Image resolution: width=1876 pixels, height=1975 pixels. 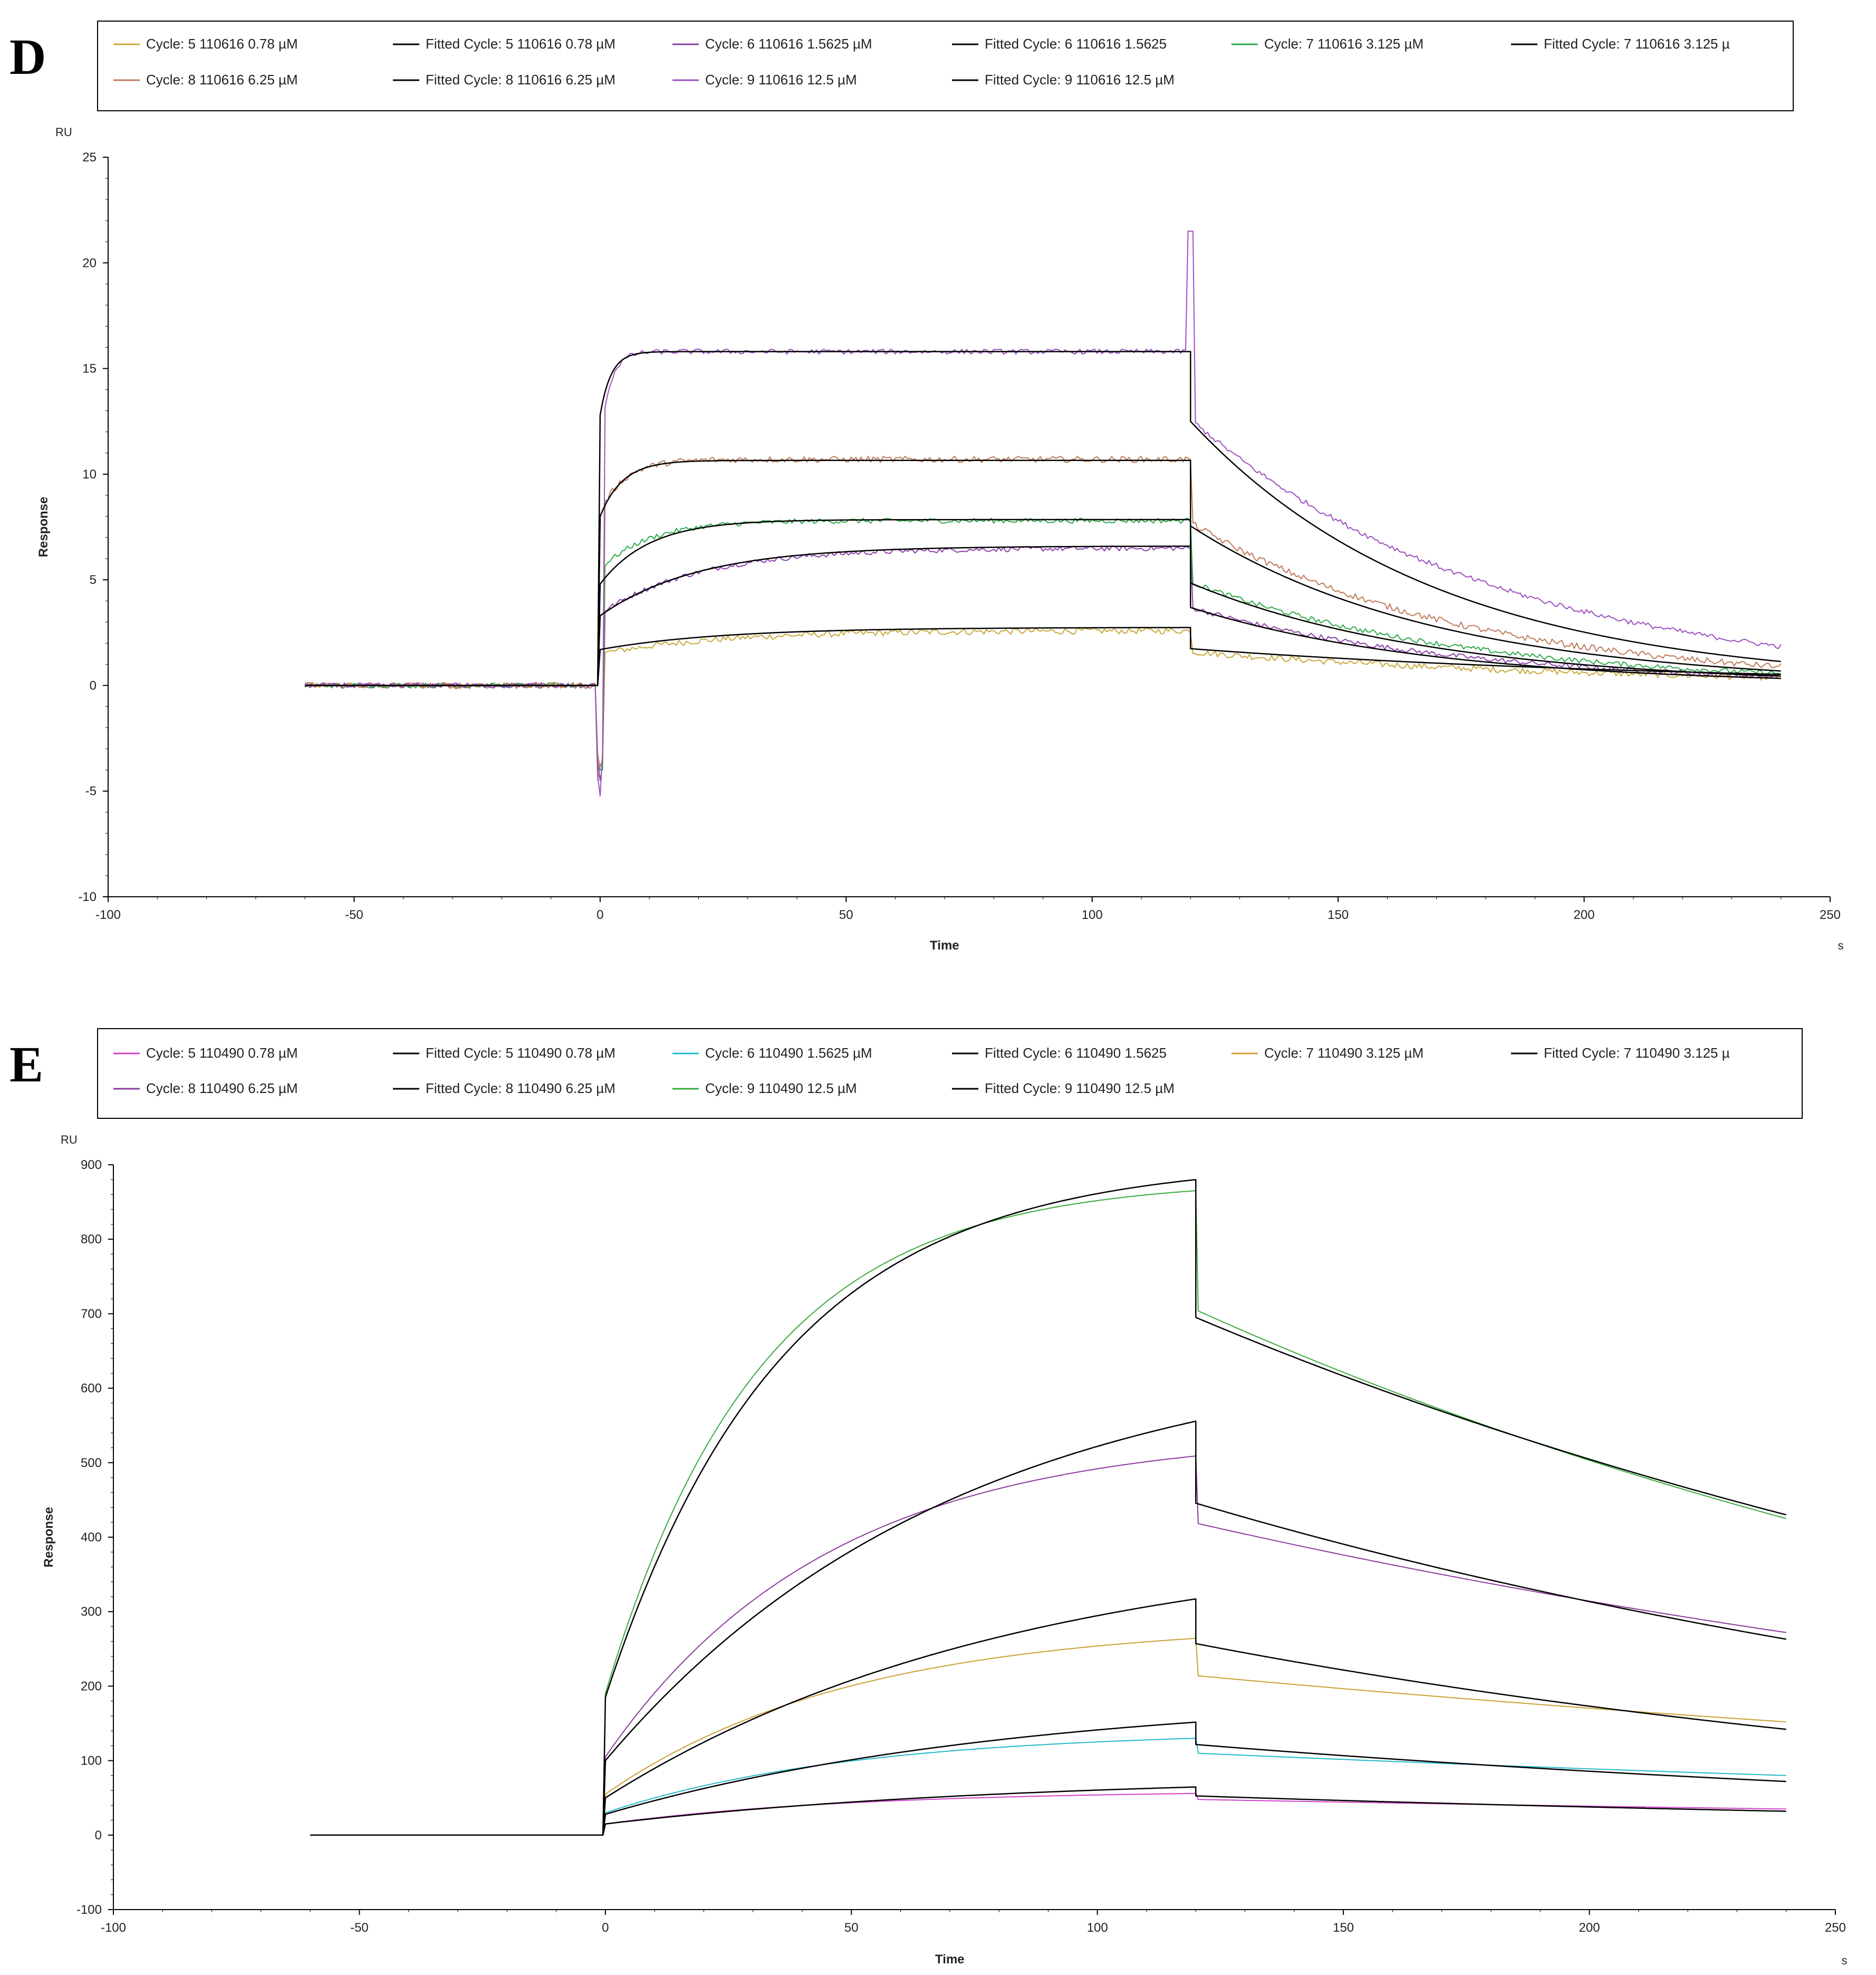 I want to click on legend-box-e, so click(x=950, y=1073).